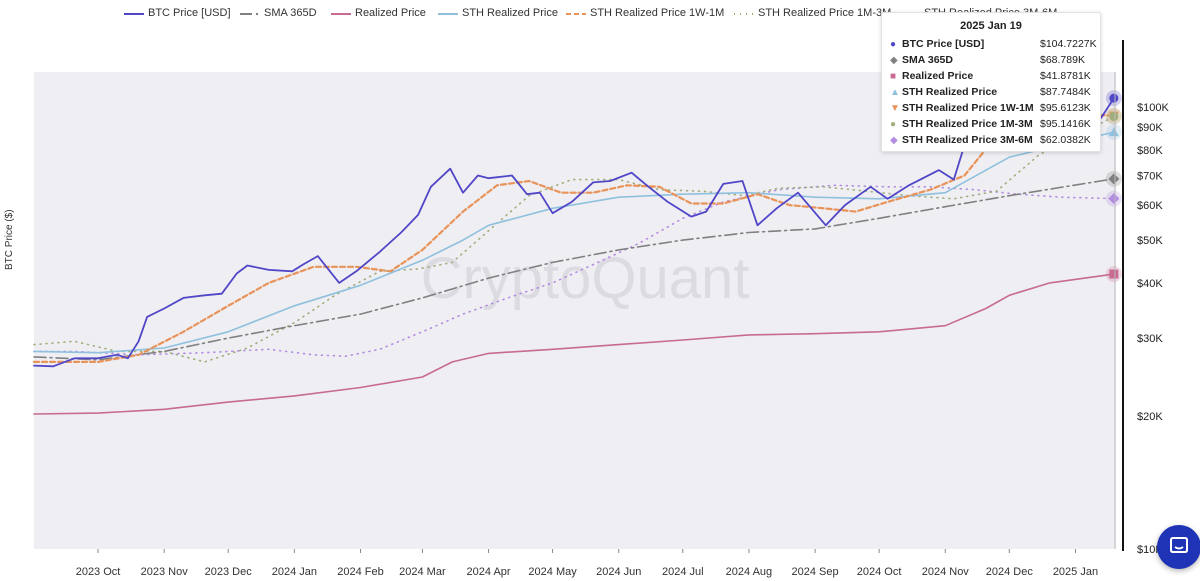 This screenshot has width=1200, height=581. I want to click on end-marker-sth_1m3m, so click(1114, 117).